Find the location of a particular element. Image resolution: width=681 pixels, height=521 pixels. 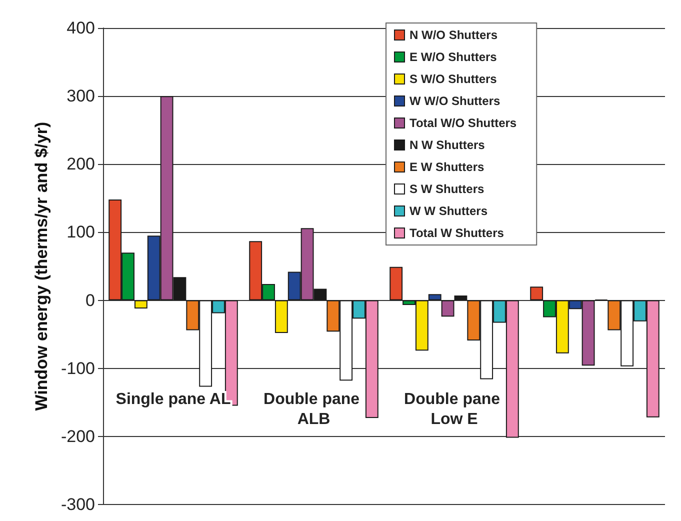

legend-label: E W Shutters is located at coordinates (447, 167).